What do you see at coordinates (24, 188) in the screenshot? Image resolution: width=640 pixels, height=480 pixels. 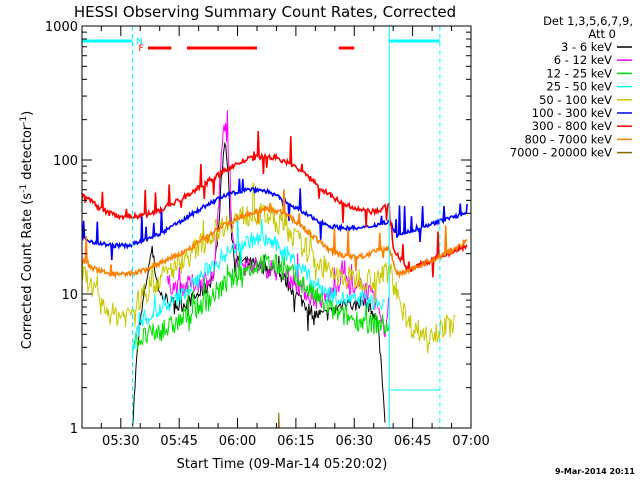 I see `y-axis-label-sup-1: -1` at bounding box center [24, 188].